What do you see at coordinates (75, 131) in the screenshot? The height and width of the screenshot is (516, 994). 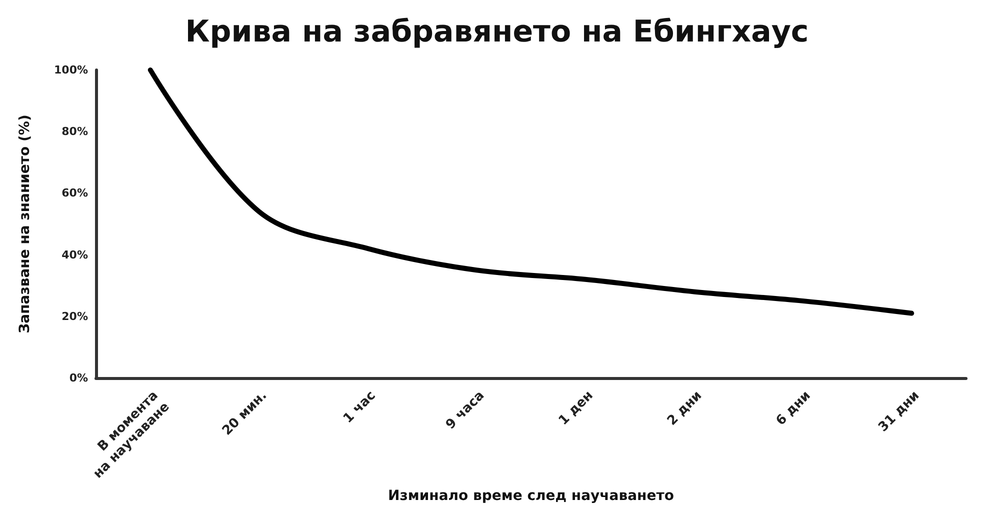 I see `y-tick-label: 80%` at bounding box center [75, 131].